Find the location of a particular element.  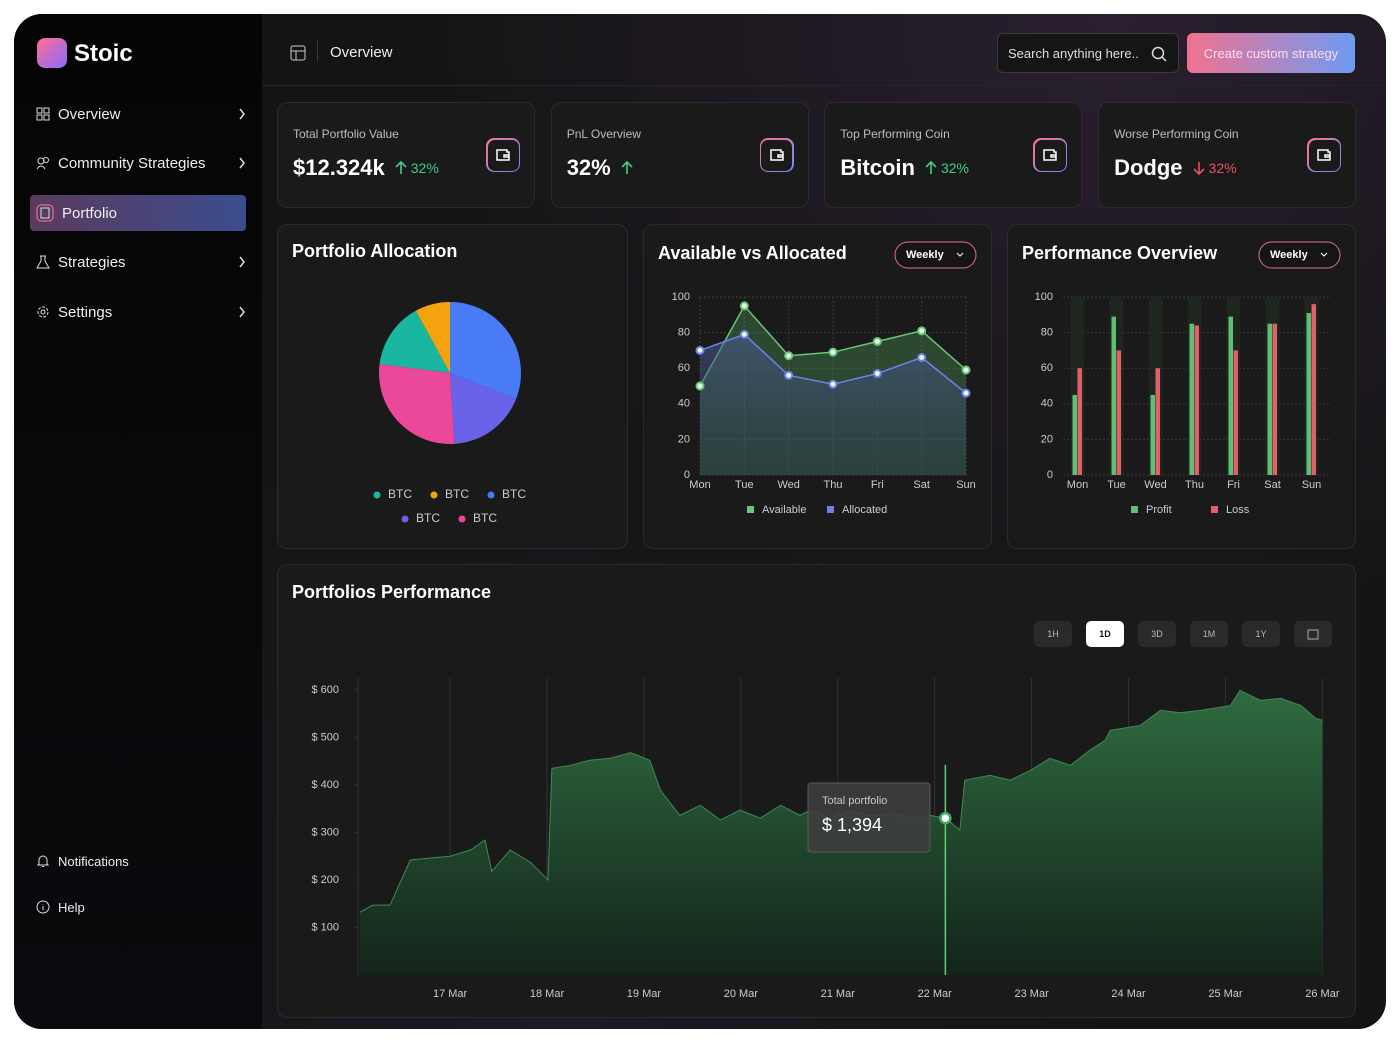

range-button: 3D is located at coordinates (1157, 634).